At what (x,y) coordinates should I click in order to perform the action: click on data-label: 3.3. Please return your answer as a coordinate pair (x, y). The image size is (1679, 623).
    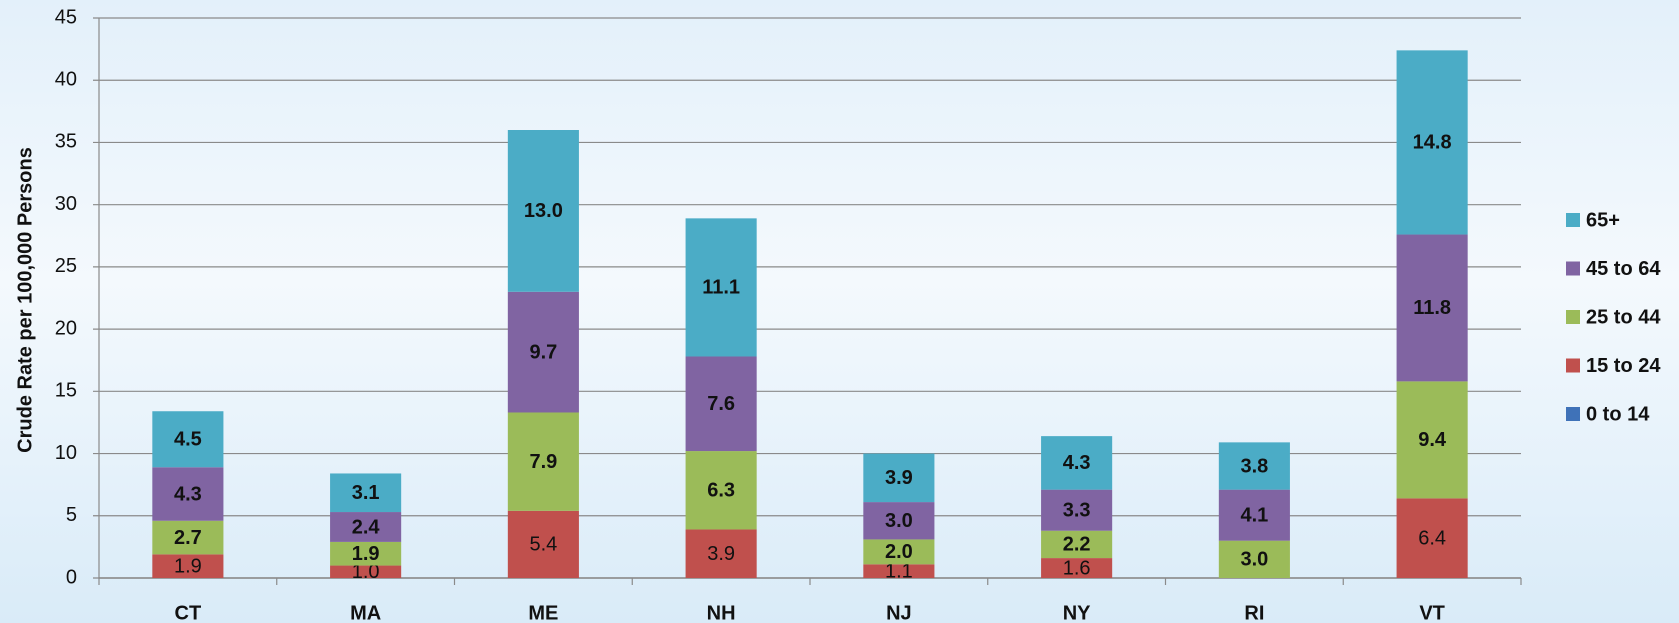
    Looking at the image, I should click on (1077, 510).